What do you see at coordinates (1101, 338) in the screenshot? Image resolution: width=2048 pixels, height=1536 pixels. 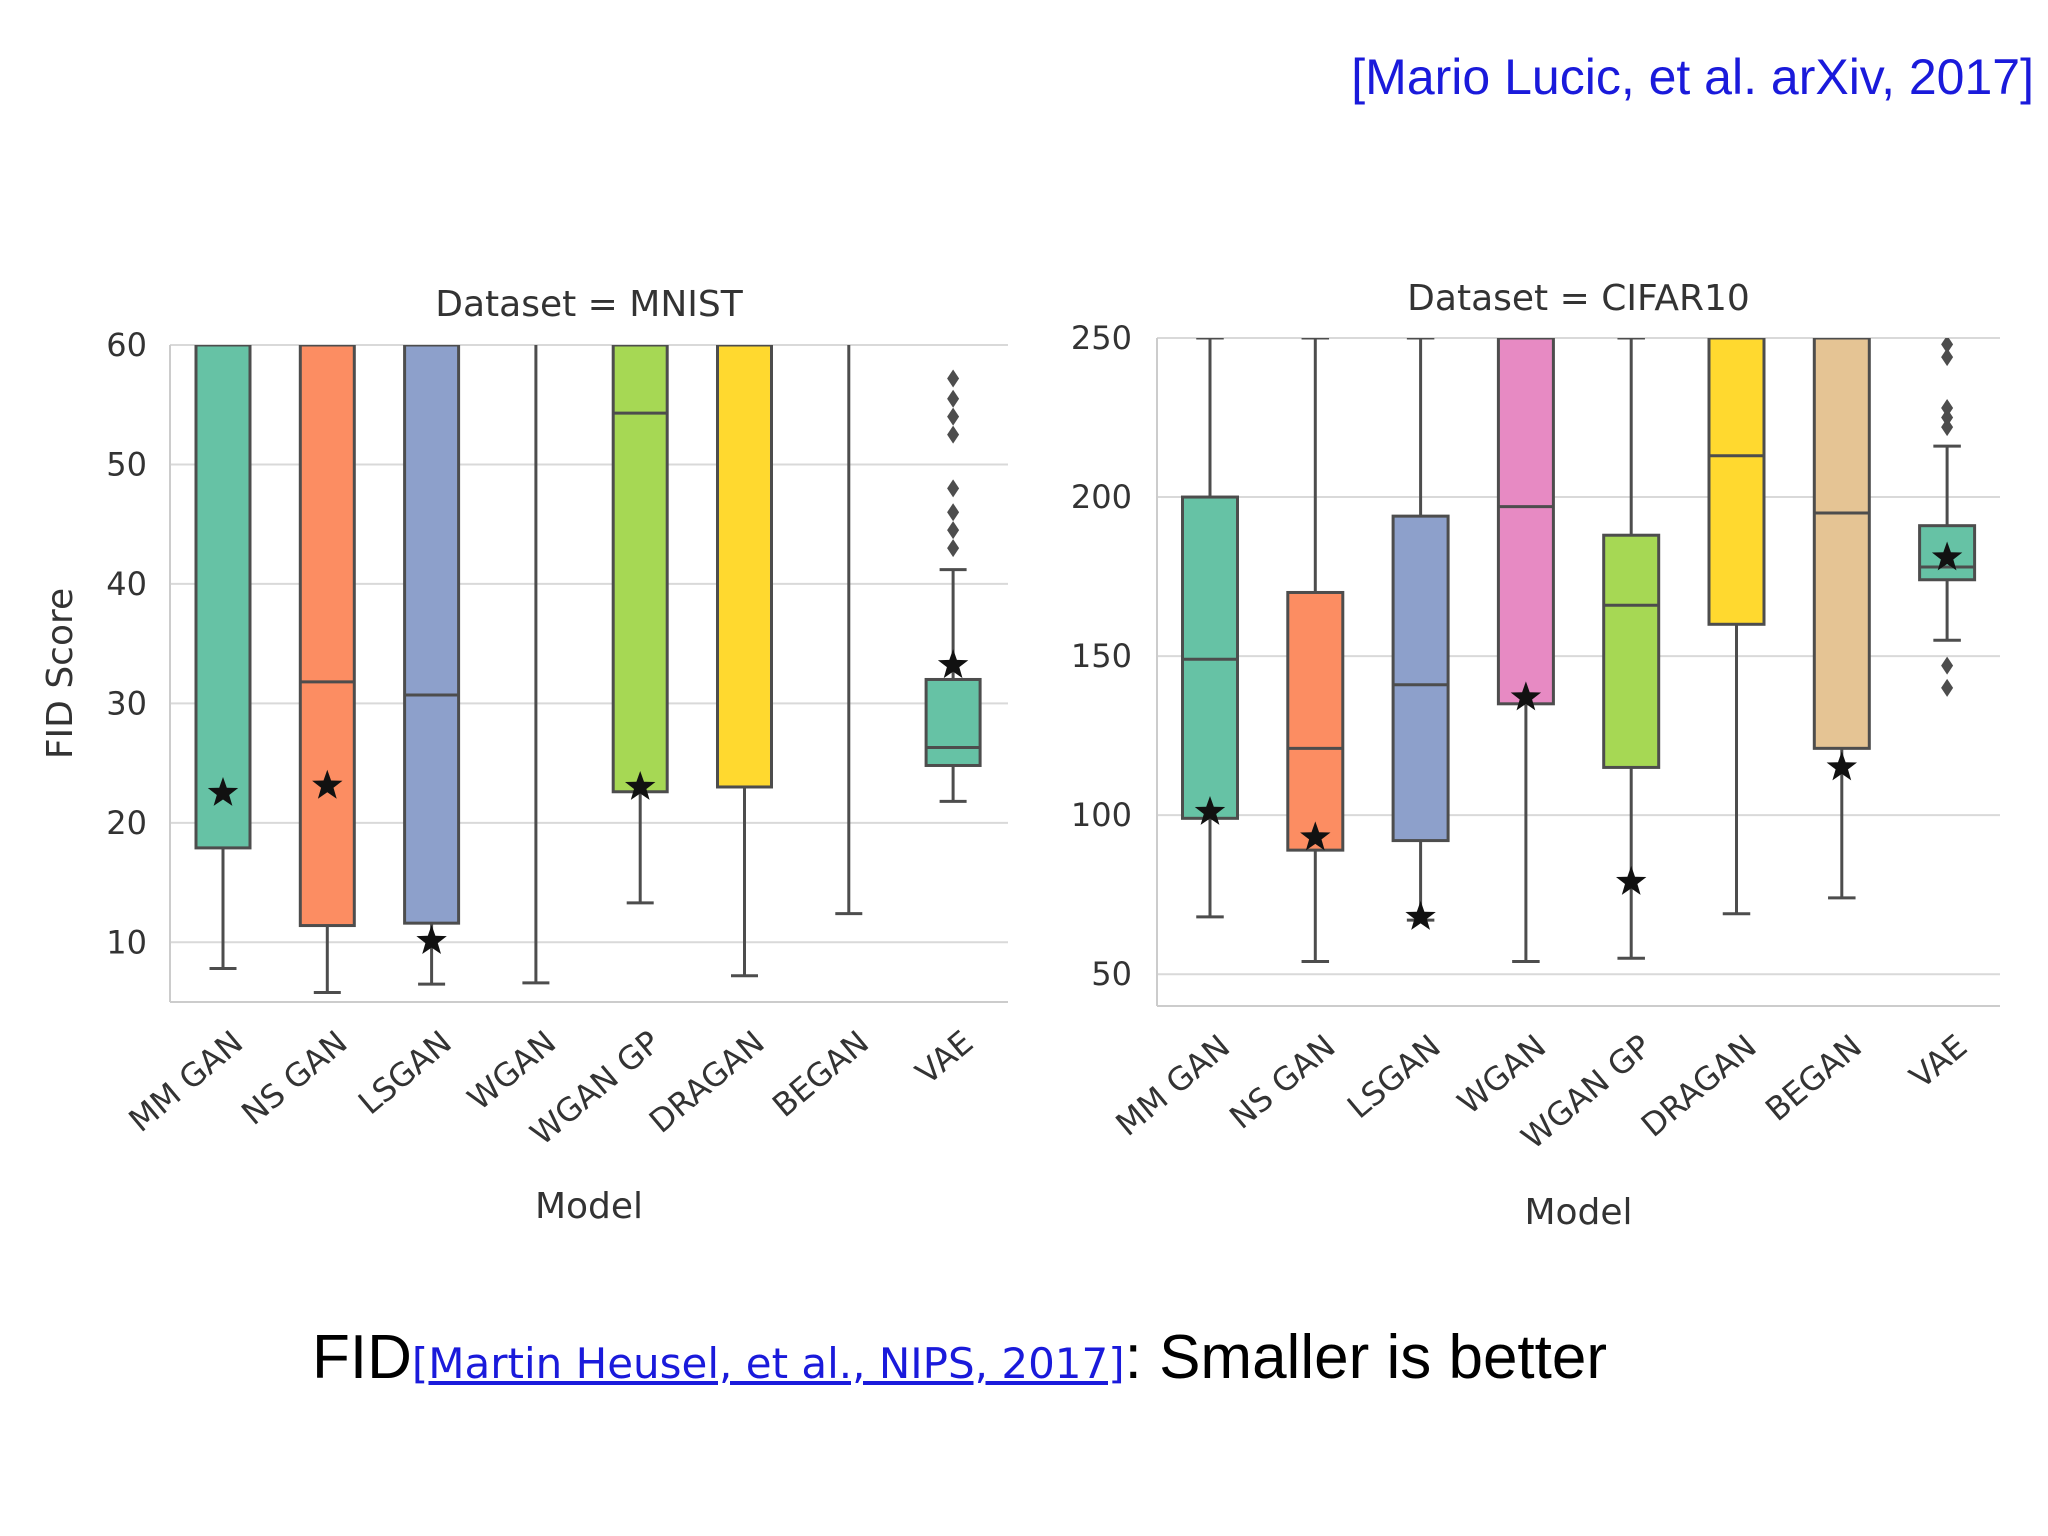 I see `y-tick-label: 250` at bounding box center [1101, 338].